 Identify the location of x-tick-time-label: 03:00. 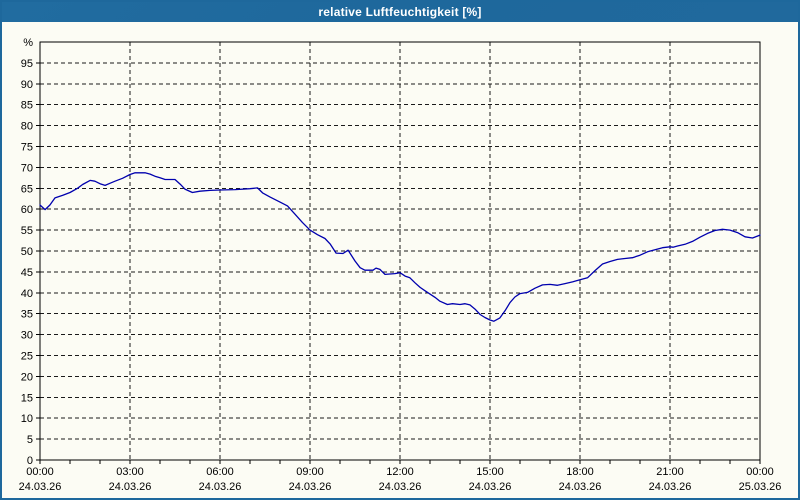
(130, 472).